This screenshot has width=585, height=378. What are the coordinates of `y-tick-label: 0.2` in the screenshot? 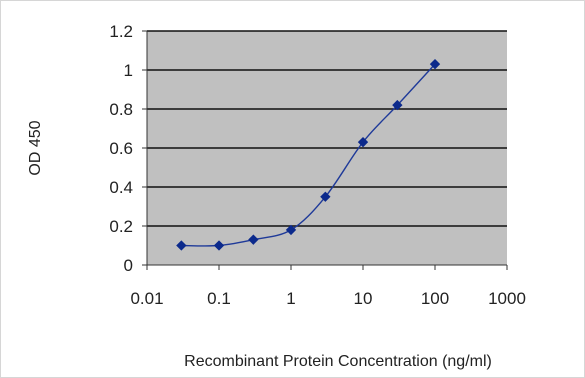 It's located at (121, 226).